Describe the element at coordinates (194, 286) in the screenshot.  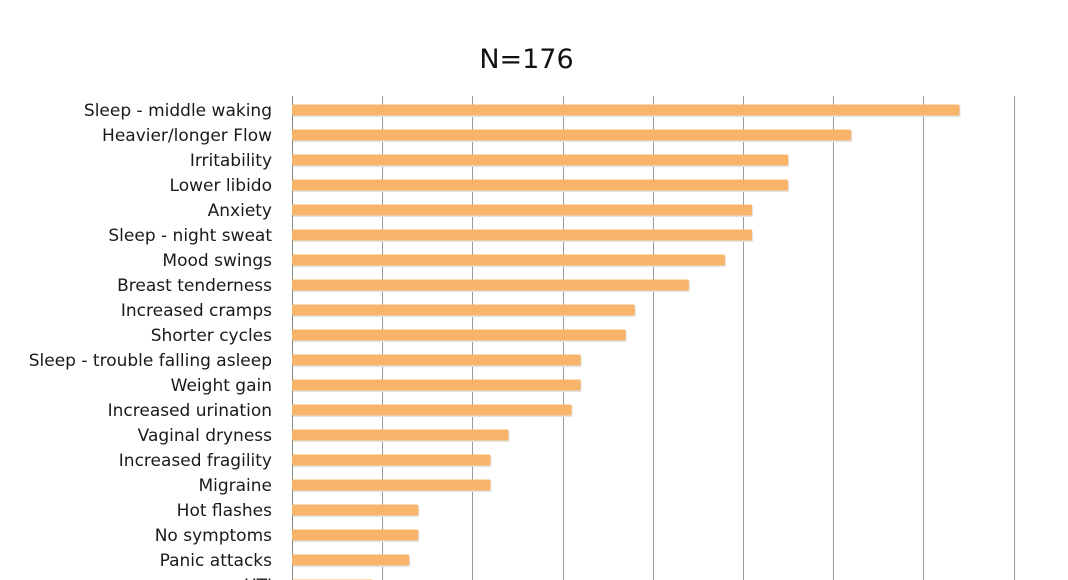
I see `category-label: Breast tenderness` at that location.